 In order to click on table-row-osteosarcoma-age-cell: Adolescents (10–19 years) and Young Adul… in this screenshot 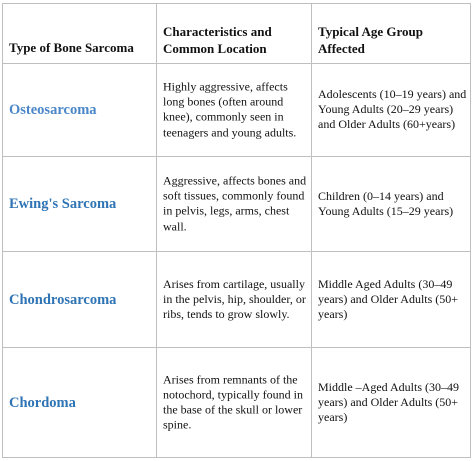, I will do `click(391, 110)`.